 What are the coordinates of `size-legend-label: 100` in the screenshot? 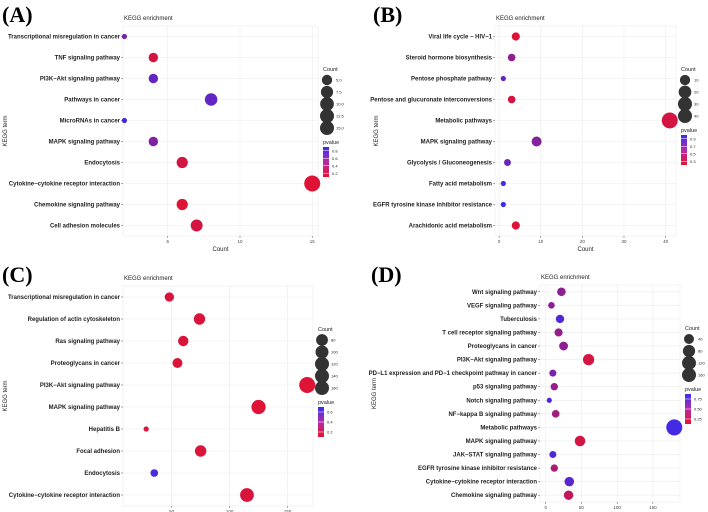 It's located at (334, 352).